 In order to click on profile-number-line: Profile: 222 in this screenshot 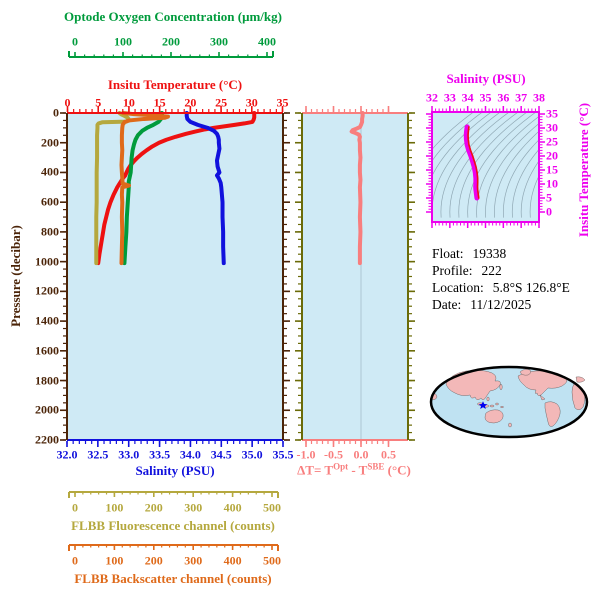, I will do `click(501, 271)`.